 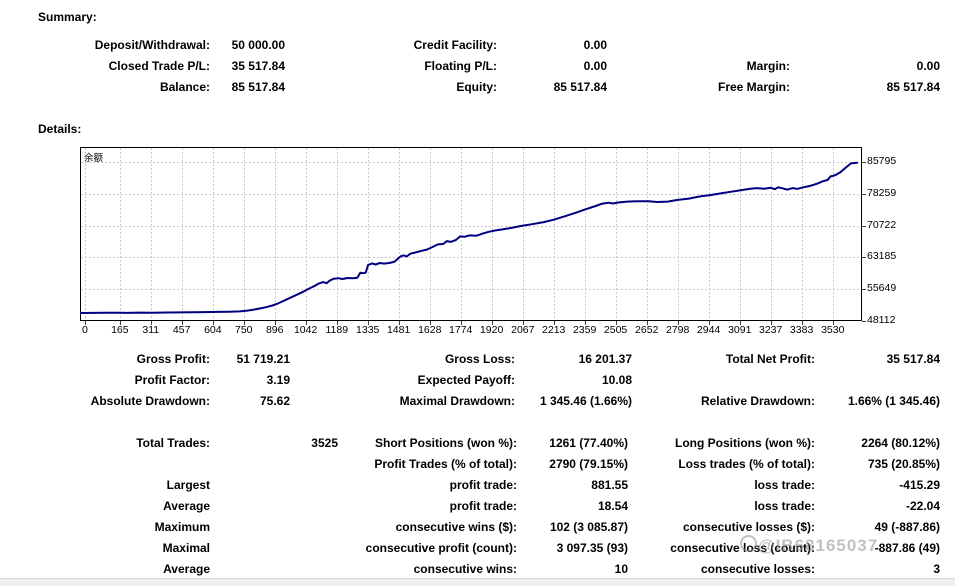 I want to click on stat-value: -887.86 (49), so click(x=907, y=548).